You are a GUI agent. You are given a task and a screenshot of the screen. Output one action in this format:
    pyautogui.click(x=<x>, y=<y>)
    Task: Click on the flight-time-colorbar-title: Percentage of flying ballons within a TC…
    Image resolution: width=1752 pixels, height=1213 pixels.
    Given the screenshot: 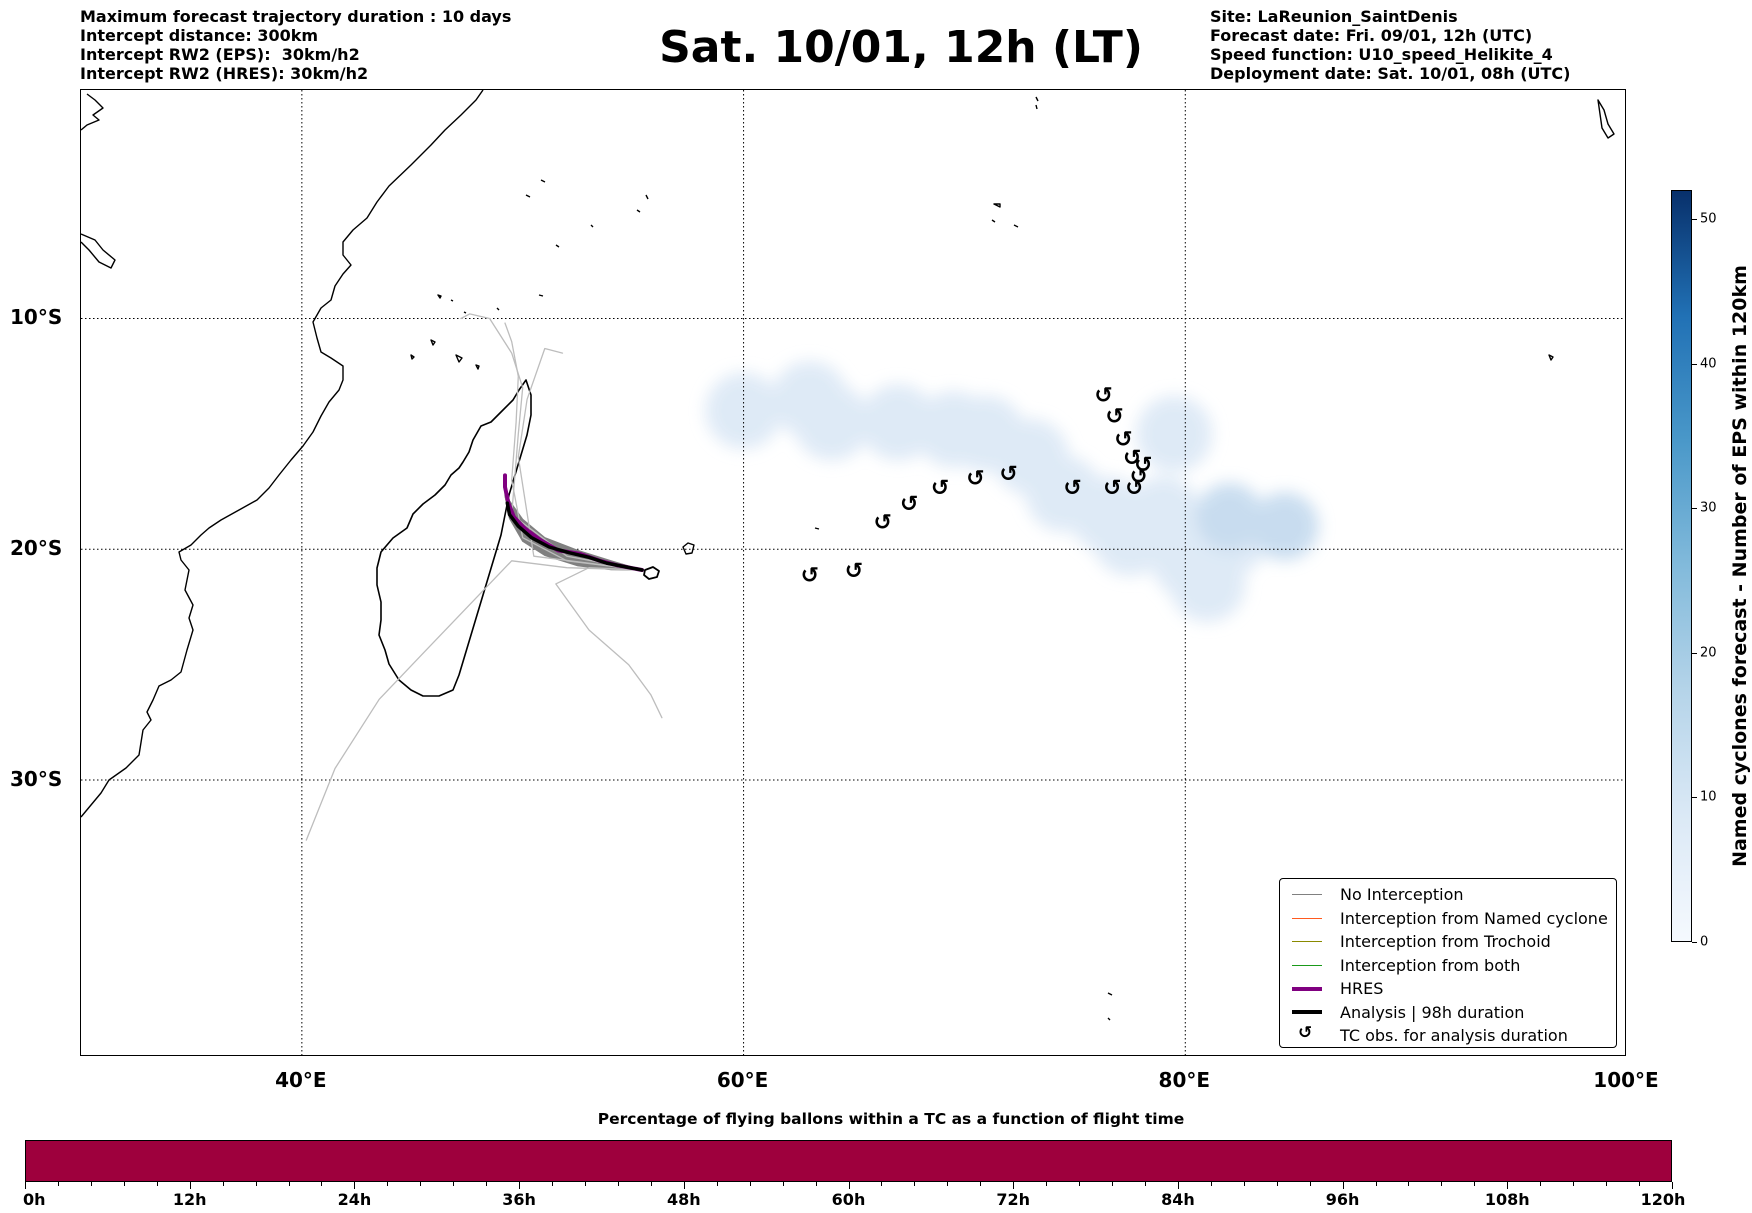 What is the action you would take?
    pyautogui.click(x=891, y=1119)
    